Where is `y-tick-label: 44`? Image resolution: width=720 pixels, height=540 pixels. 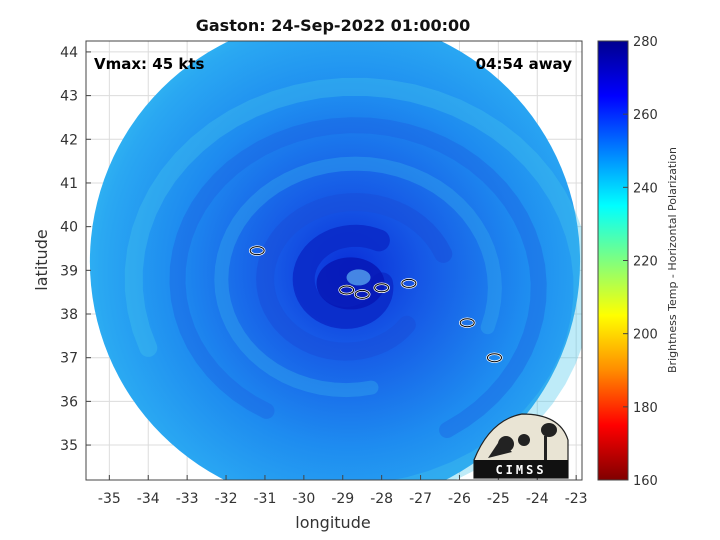
y-tick-label: 44 is located at coordinates (69, 53).